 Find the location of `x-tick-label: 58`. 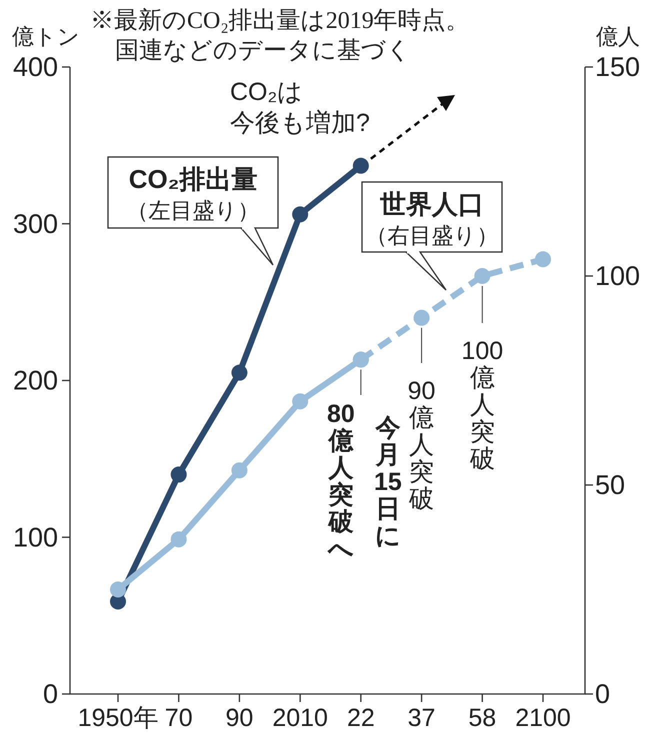

x-tick-label: 58 is located at coordinates (482, 718).